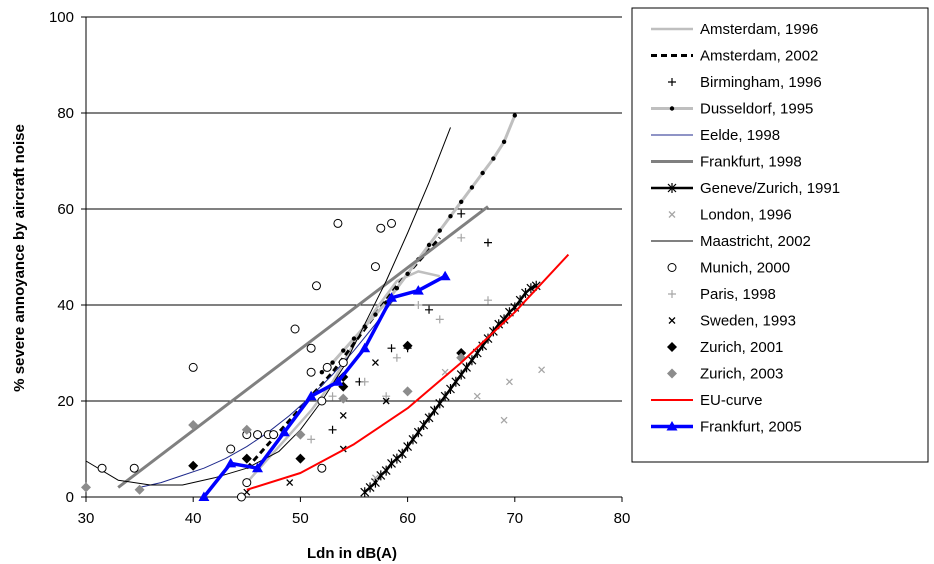  What do you see at coordinates (732, 321) in the screenshot?
I see `legend-item: Sweden, 1993` at bounding box center [732, 321].